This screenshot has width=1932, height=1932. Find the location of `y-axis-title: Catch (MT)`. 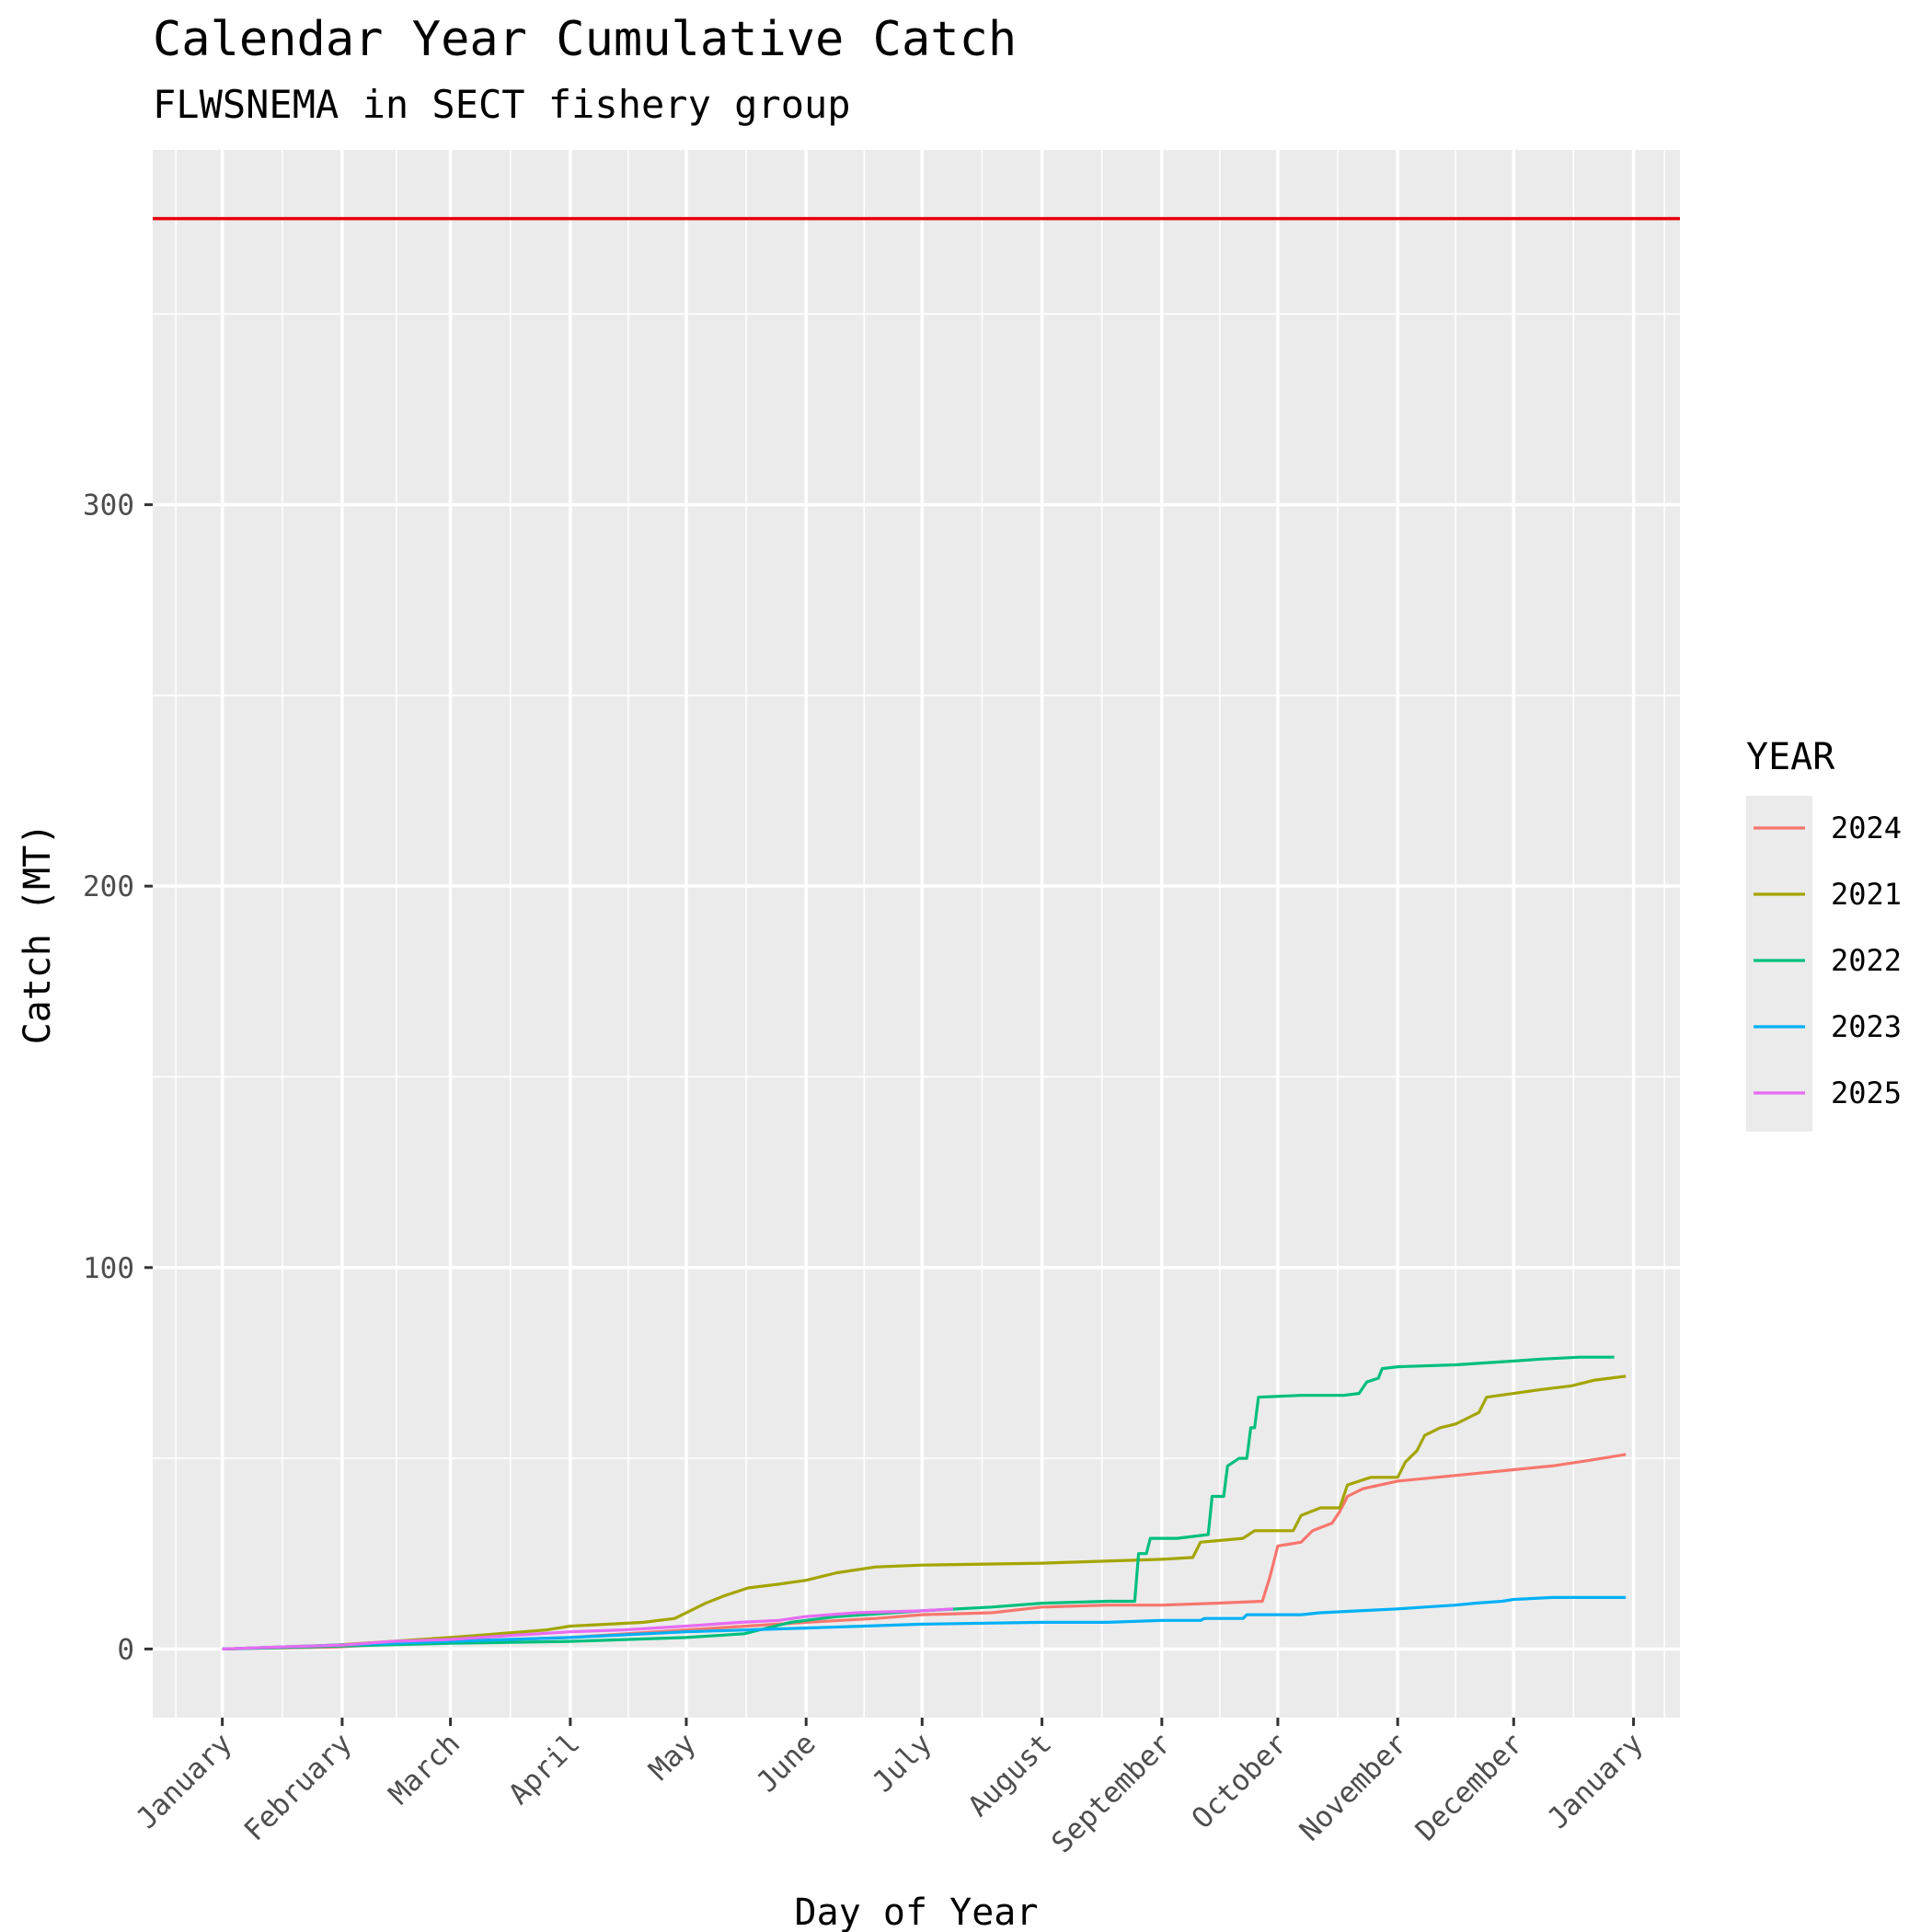

y-axis-title: Catch (MT) is located at coordinates (38, 934).